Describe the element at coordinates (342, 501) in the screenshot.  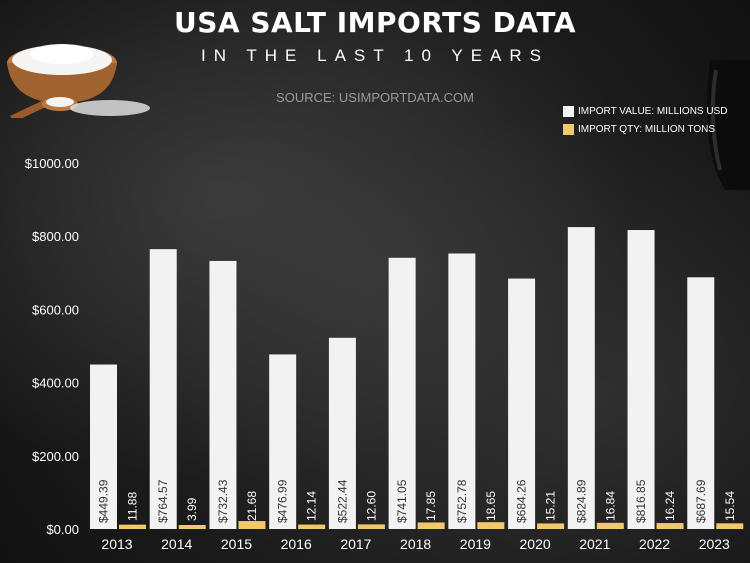
I see `bar-label-import-value: $522.44` at that location.